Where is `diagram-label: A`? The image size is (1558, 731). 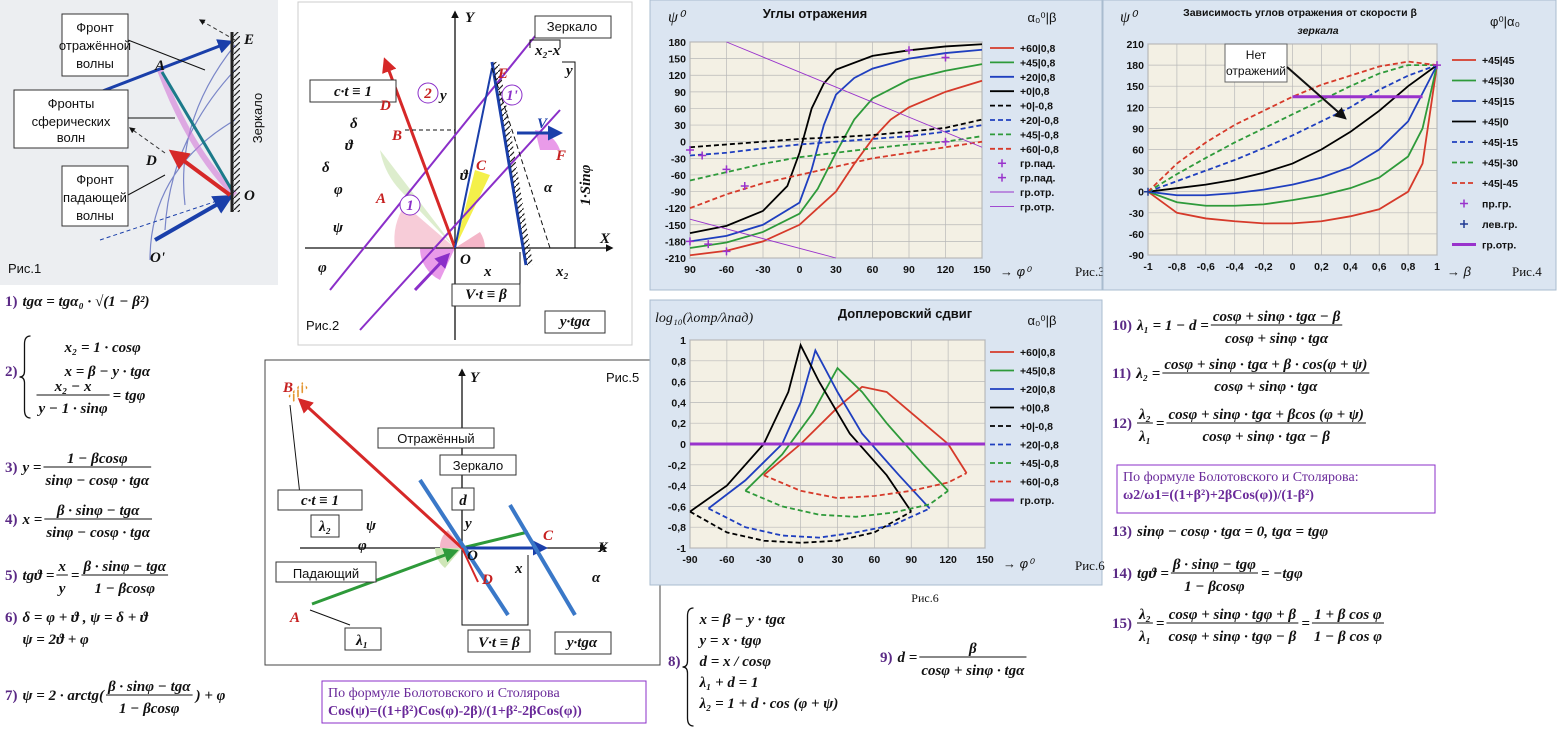 diagram-label: A is located at coordinates (294, 618).